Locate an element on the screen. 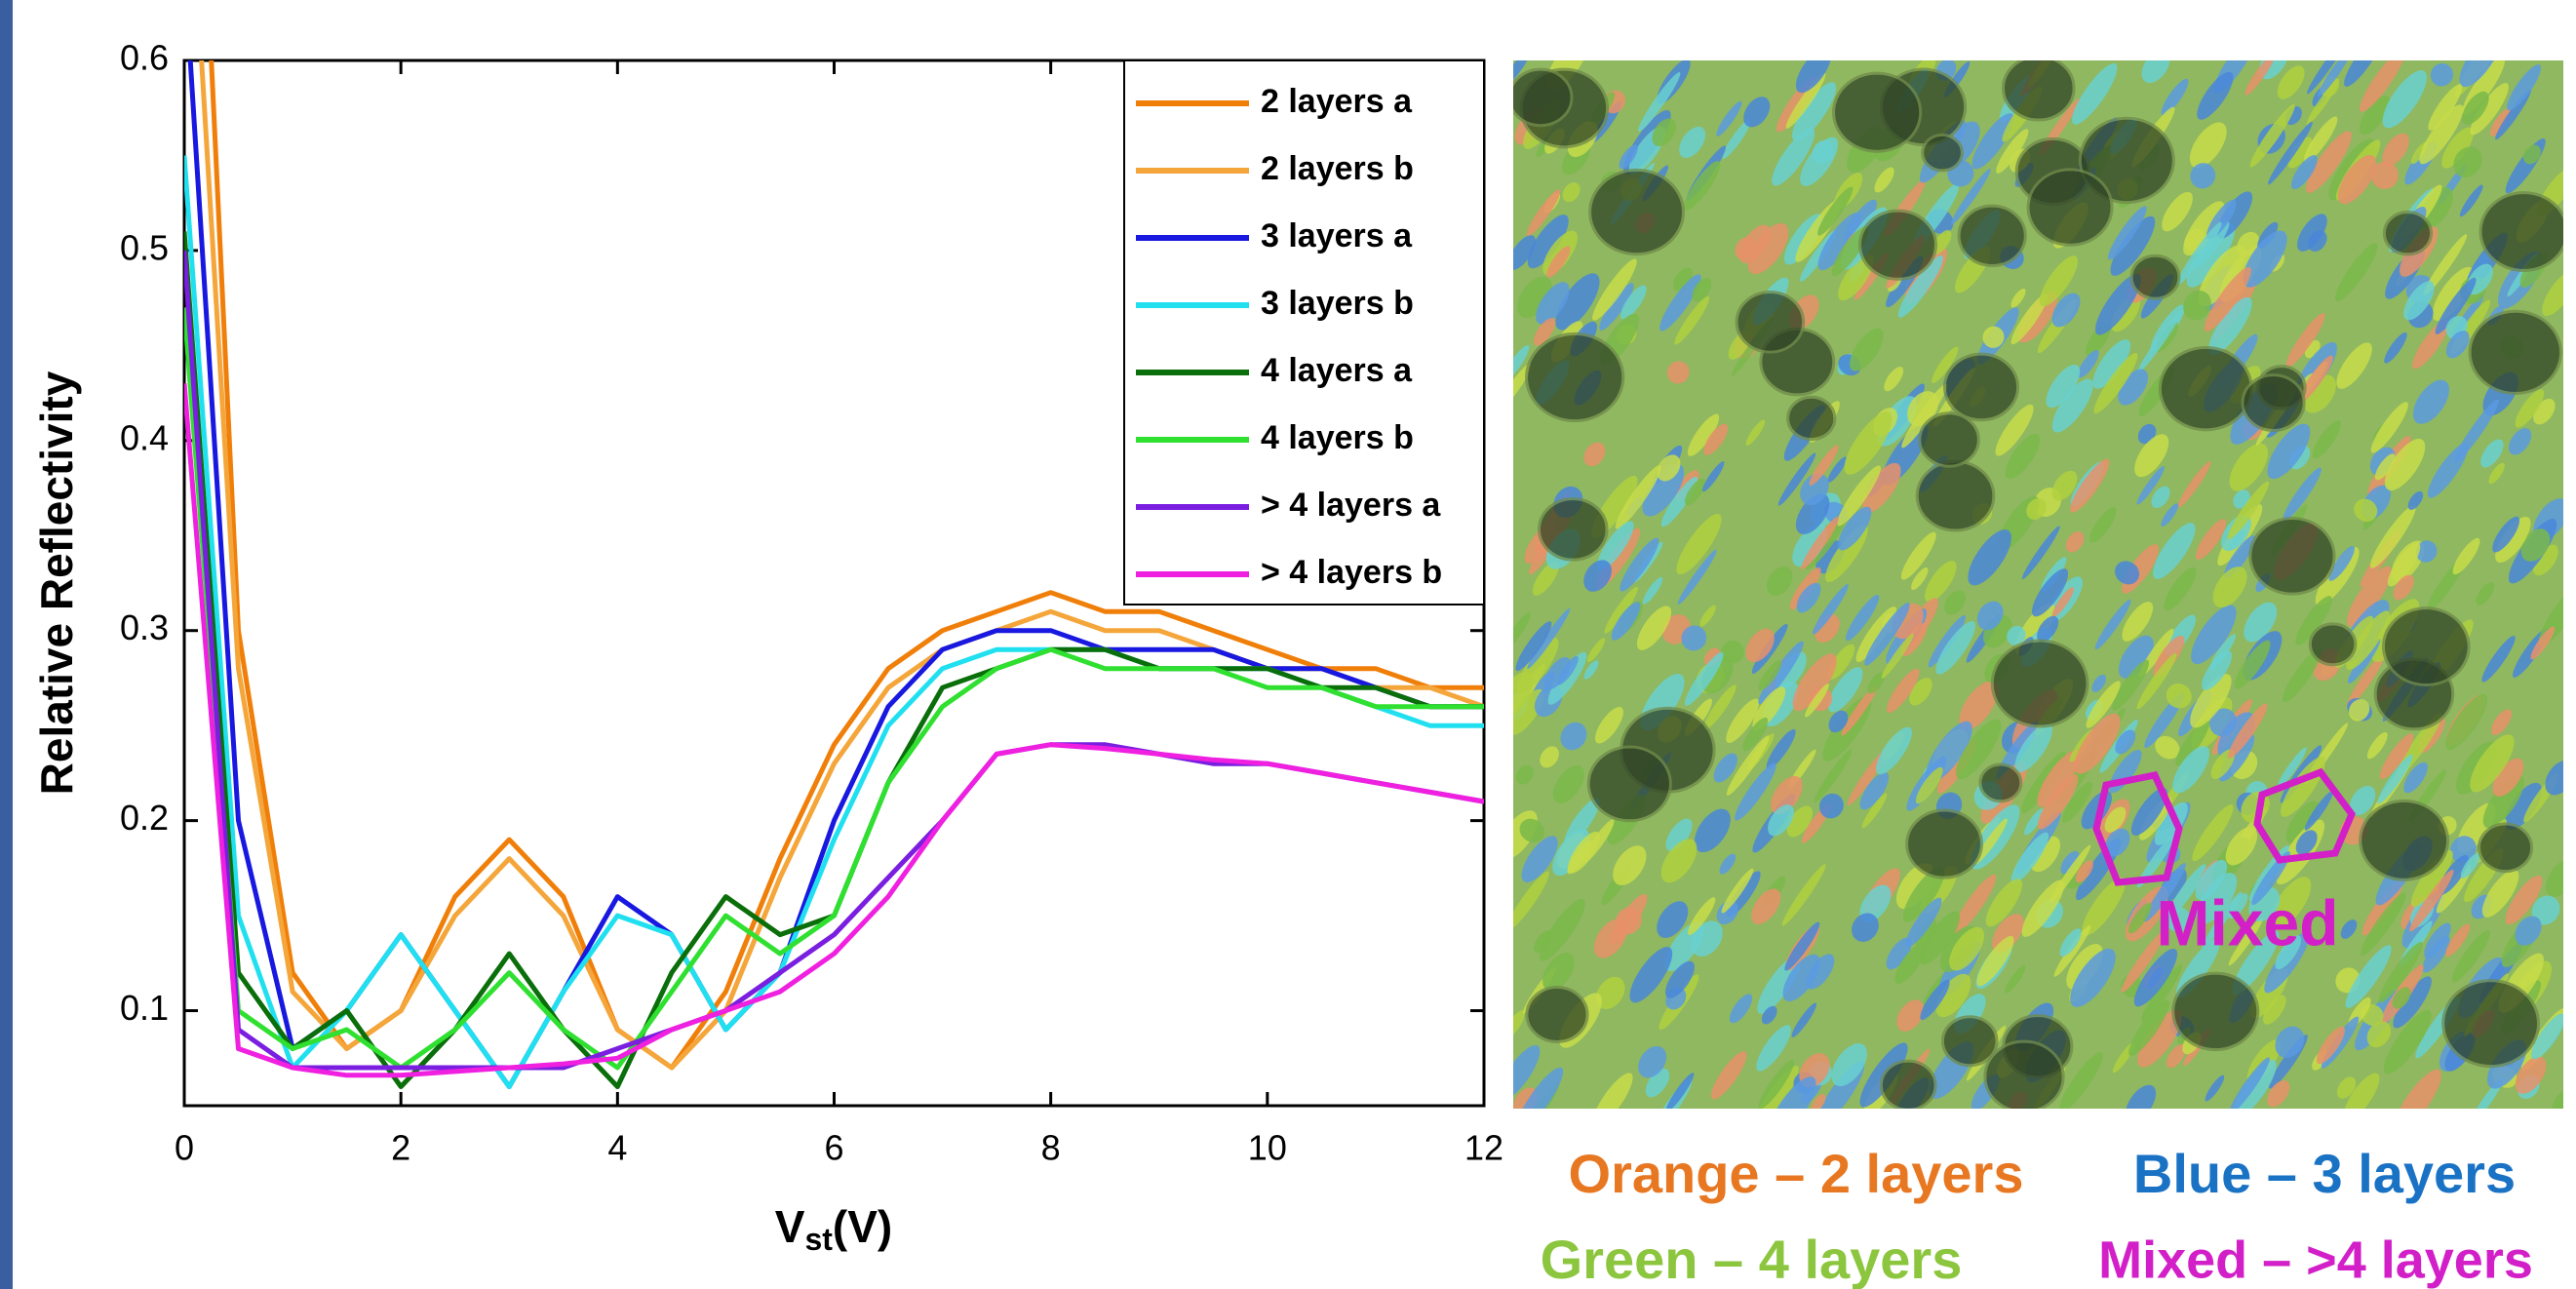 The height and width of the screenshot is (1289, 2576). legend-label: 2 layers a is located at coordinates (1337, 101).